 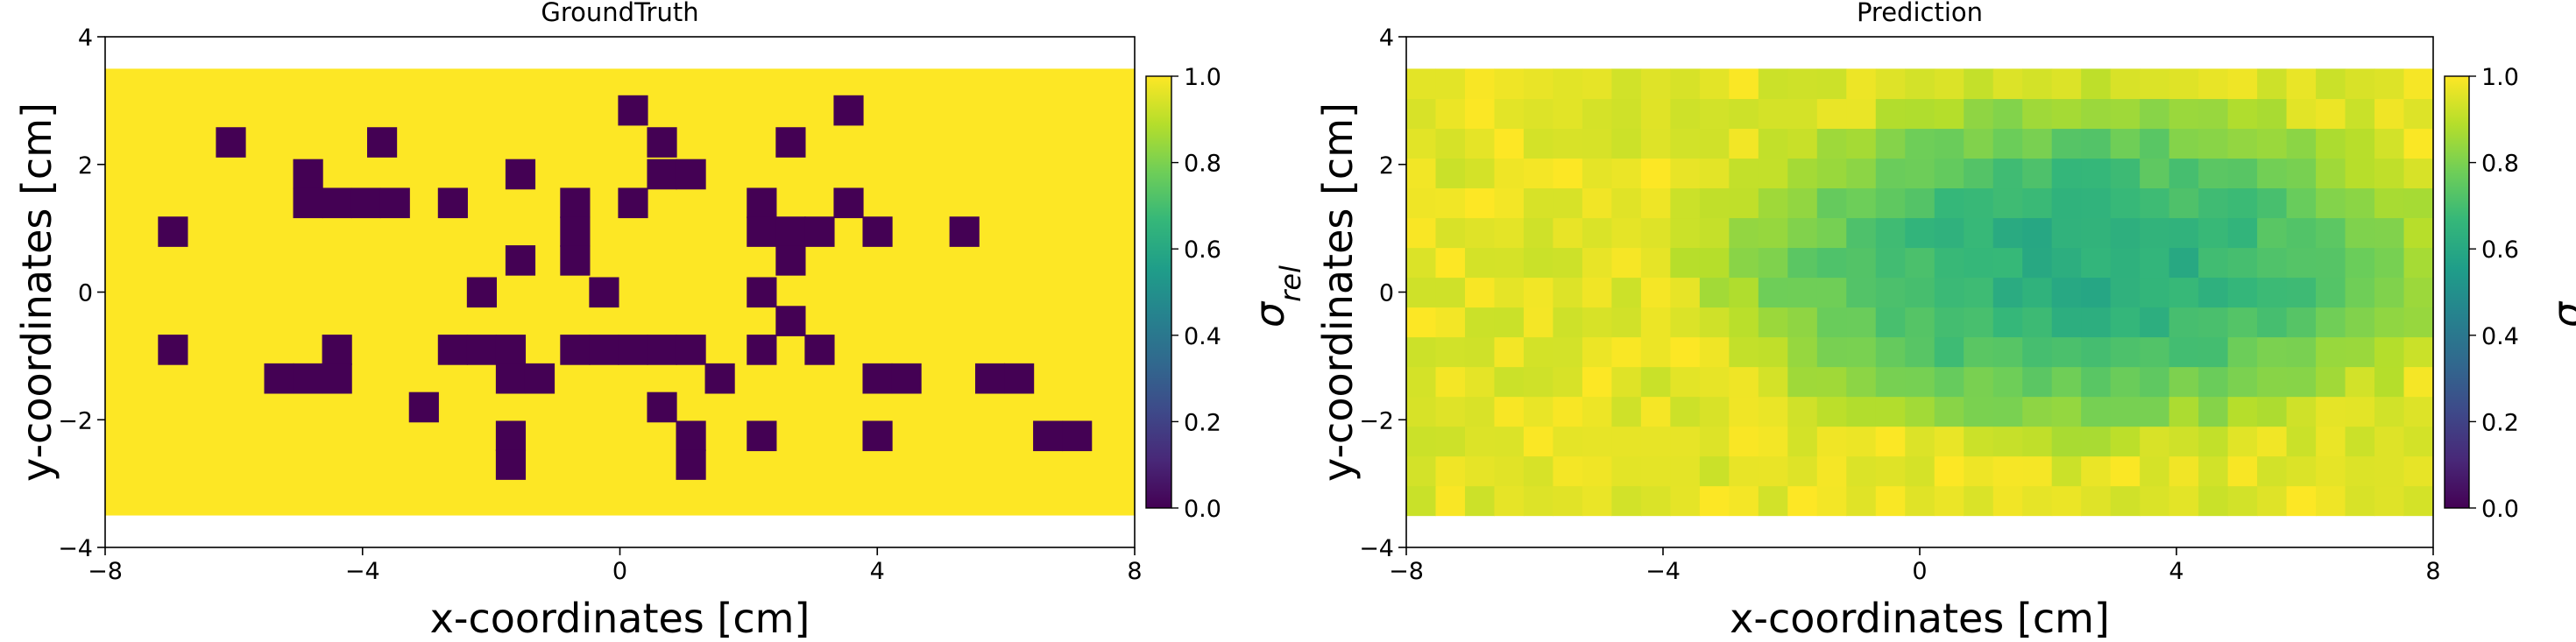 I want to click on colorbar-tick-label: 0.0, so click(x=2500, y=509).